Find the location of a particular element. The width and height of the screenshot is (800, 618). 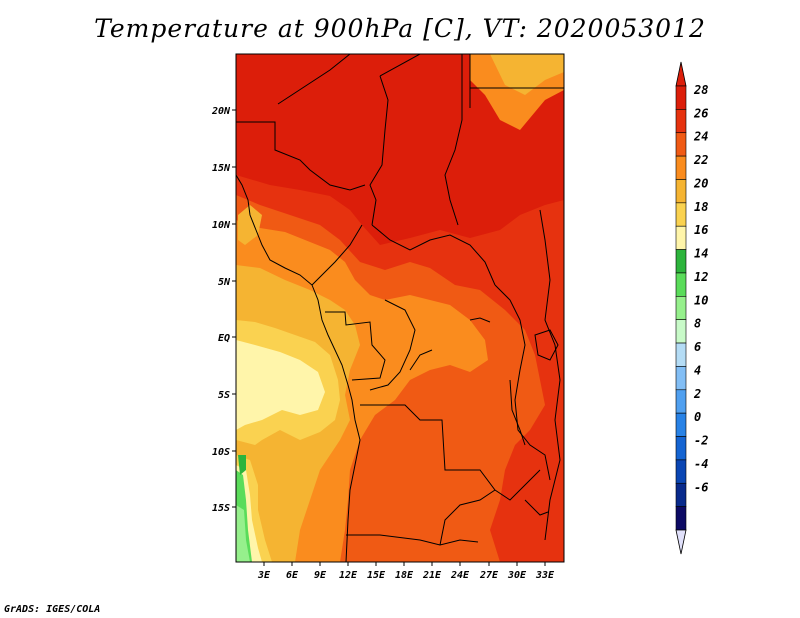

longitude-axis: 3E 6E 9E 12E 15E 18E 21E 24E 27E 30E 33E is located at coordinates (406, 571).